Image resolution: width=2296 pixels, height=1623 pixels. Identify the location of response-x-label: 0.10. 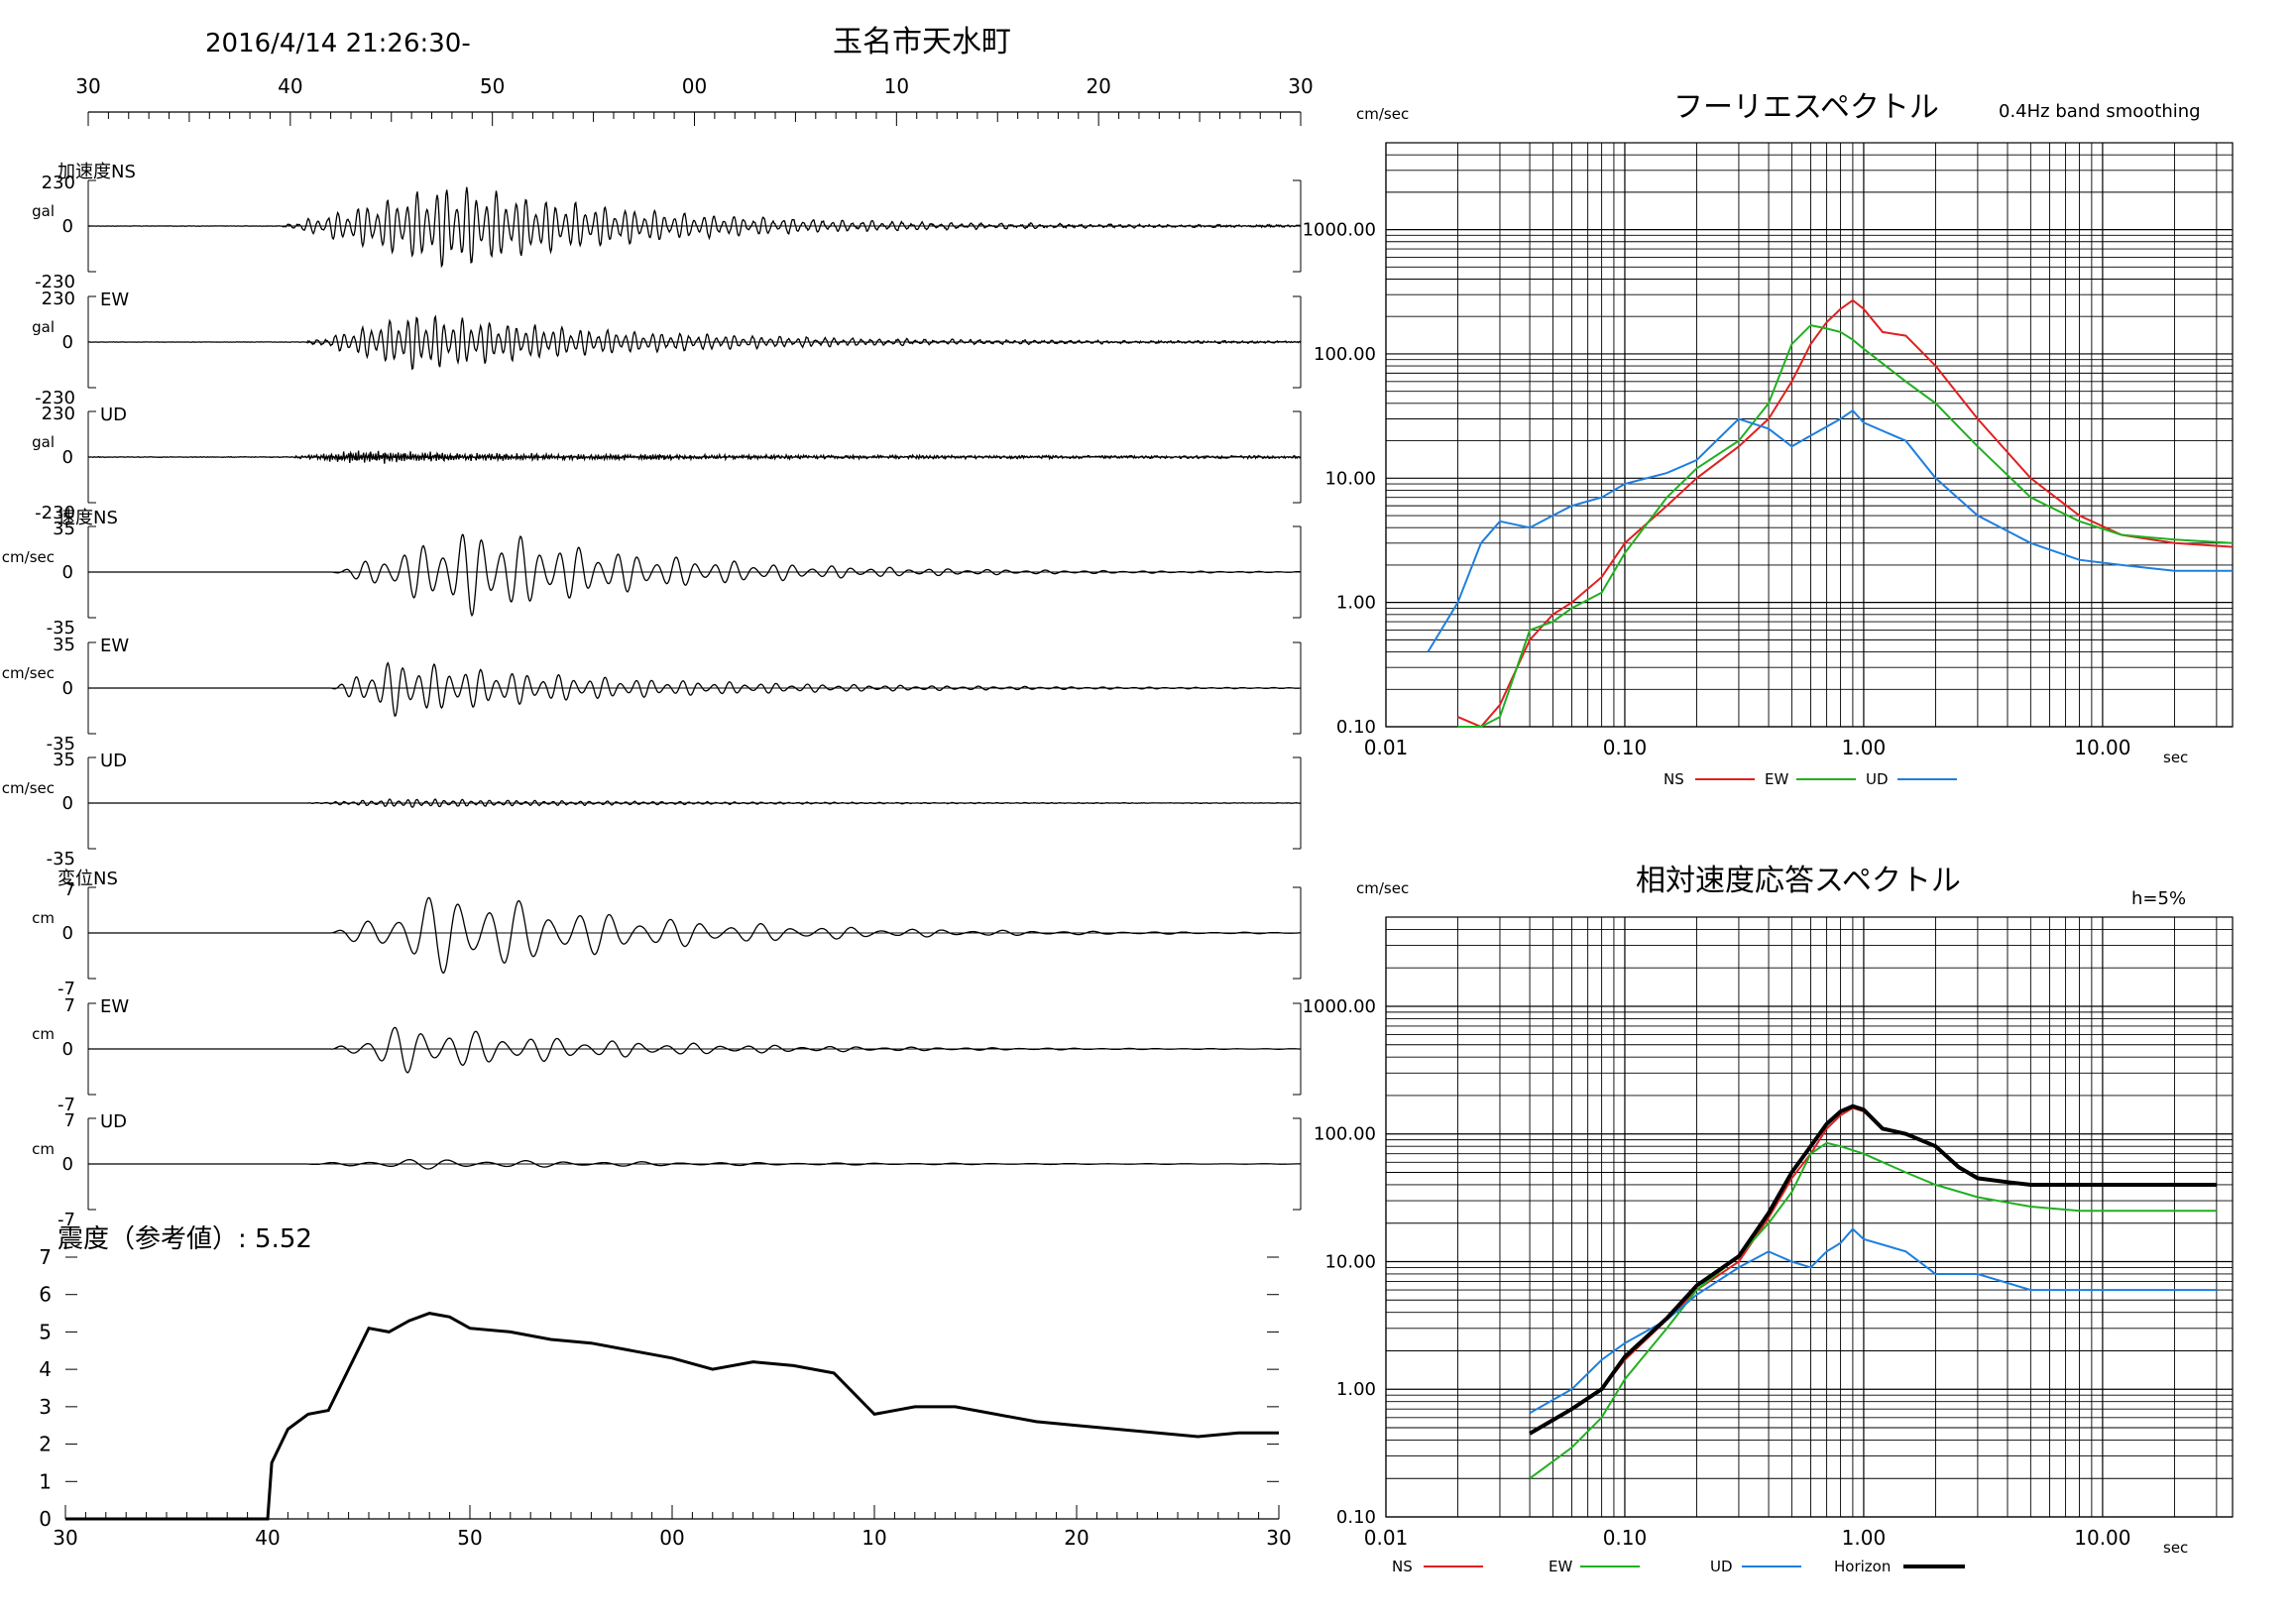
(1626, 1538).